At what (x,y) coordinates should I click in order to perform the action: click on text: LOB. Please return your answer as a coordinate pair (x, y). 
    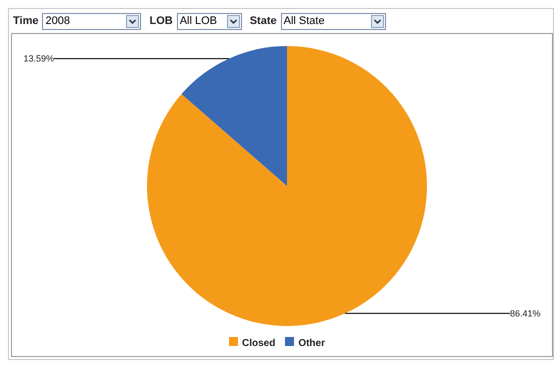
    Looking at the image, I should click on (161, 21).